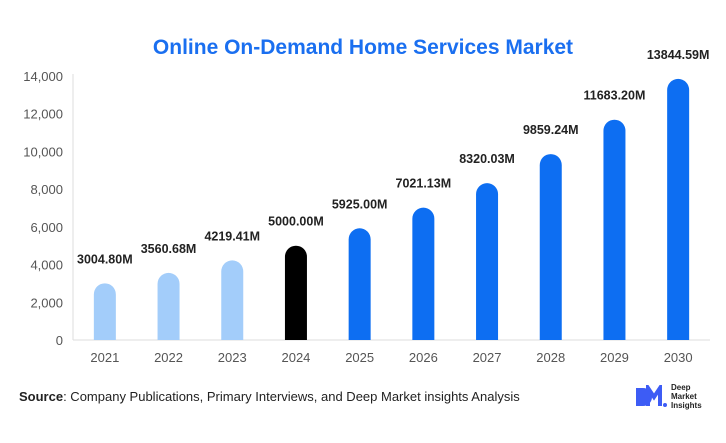 The image size is (726, 443). What do you see at coordinates (105, 259) in the screenshot?
I see `data-label-2021: 3004.80M` at bounding box center [105, 259].